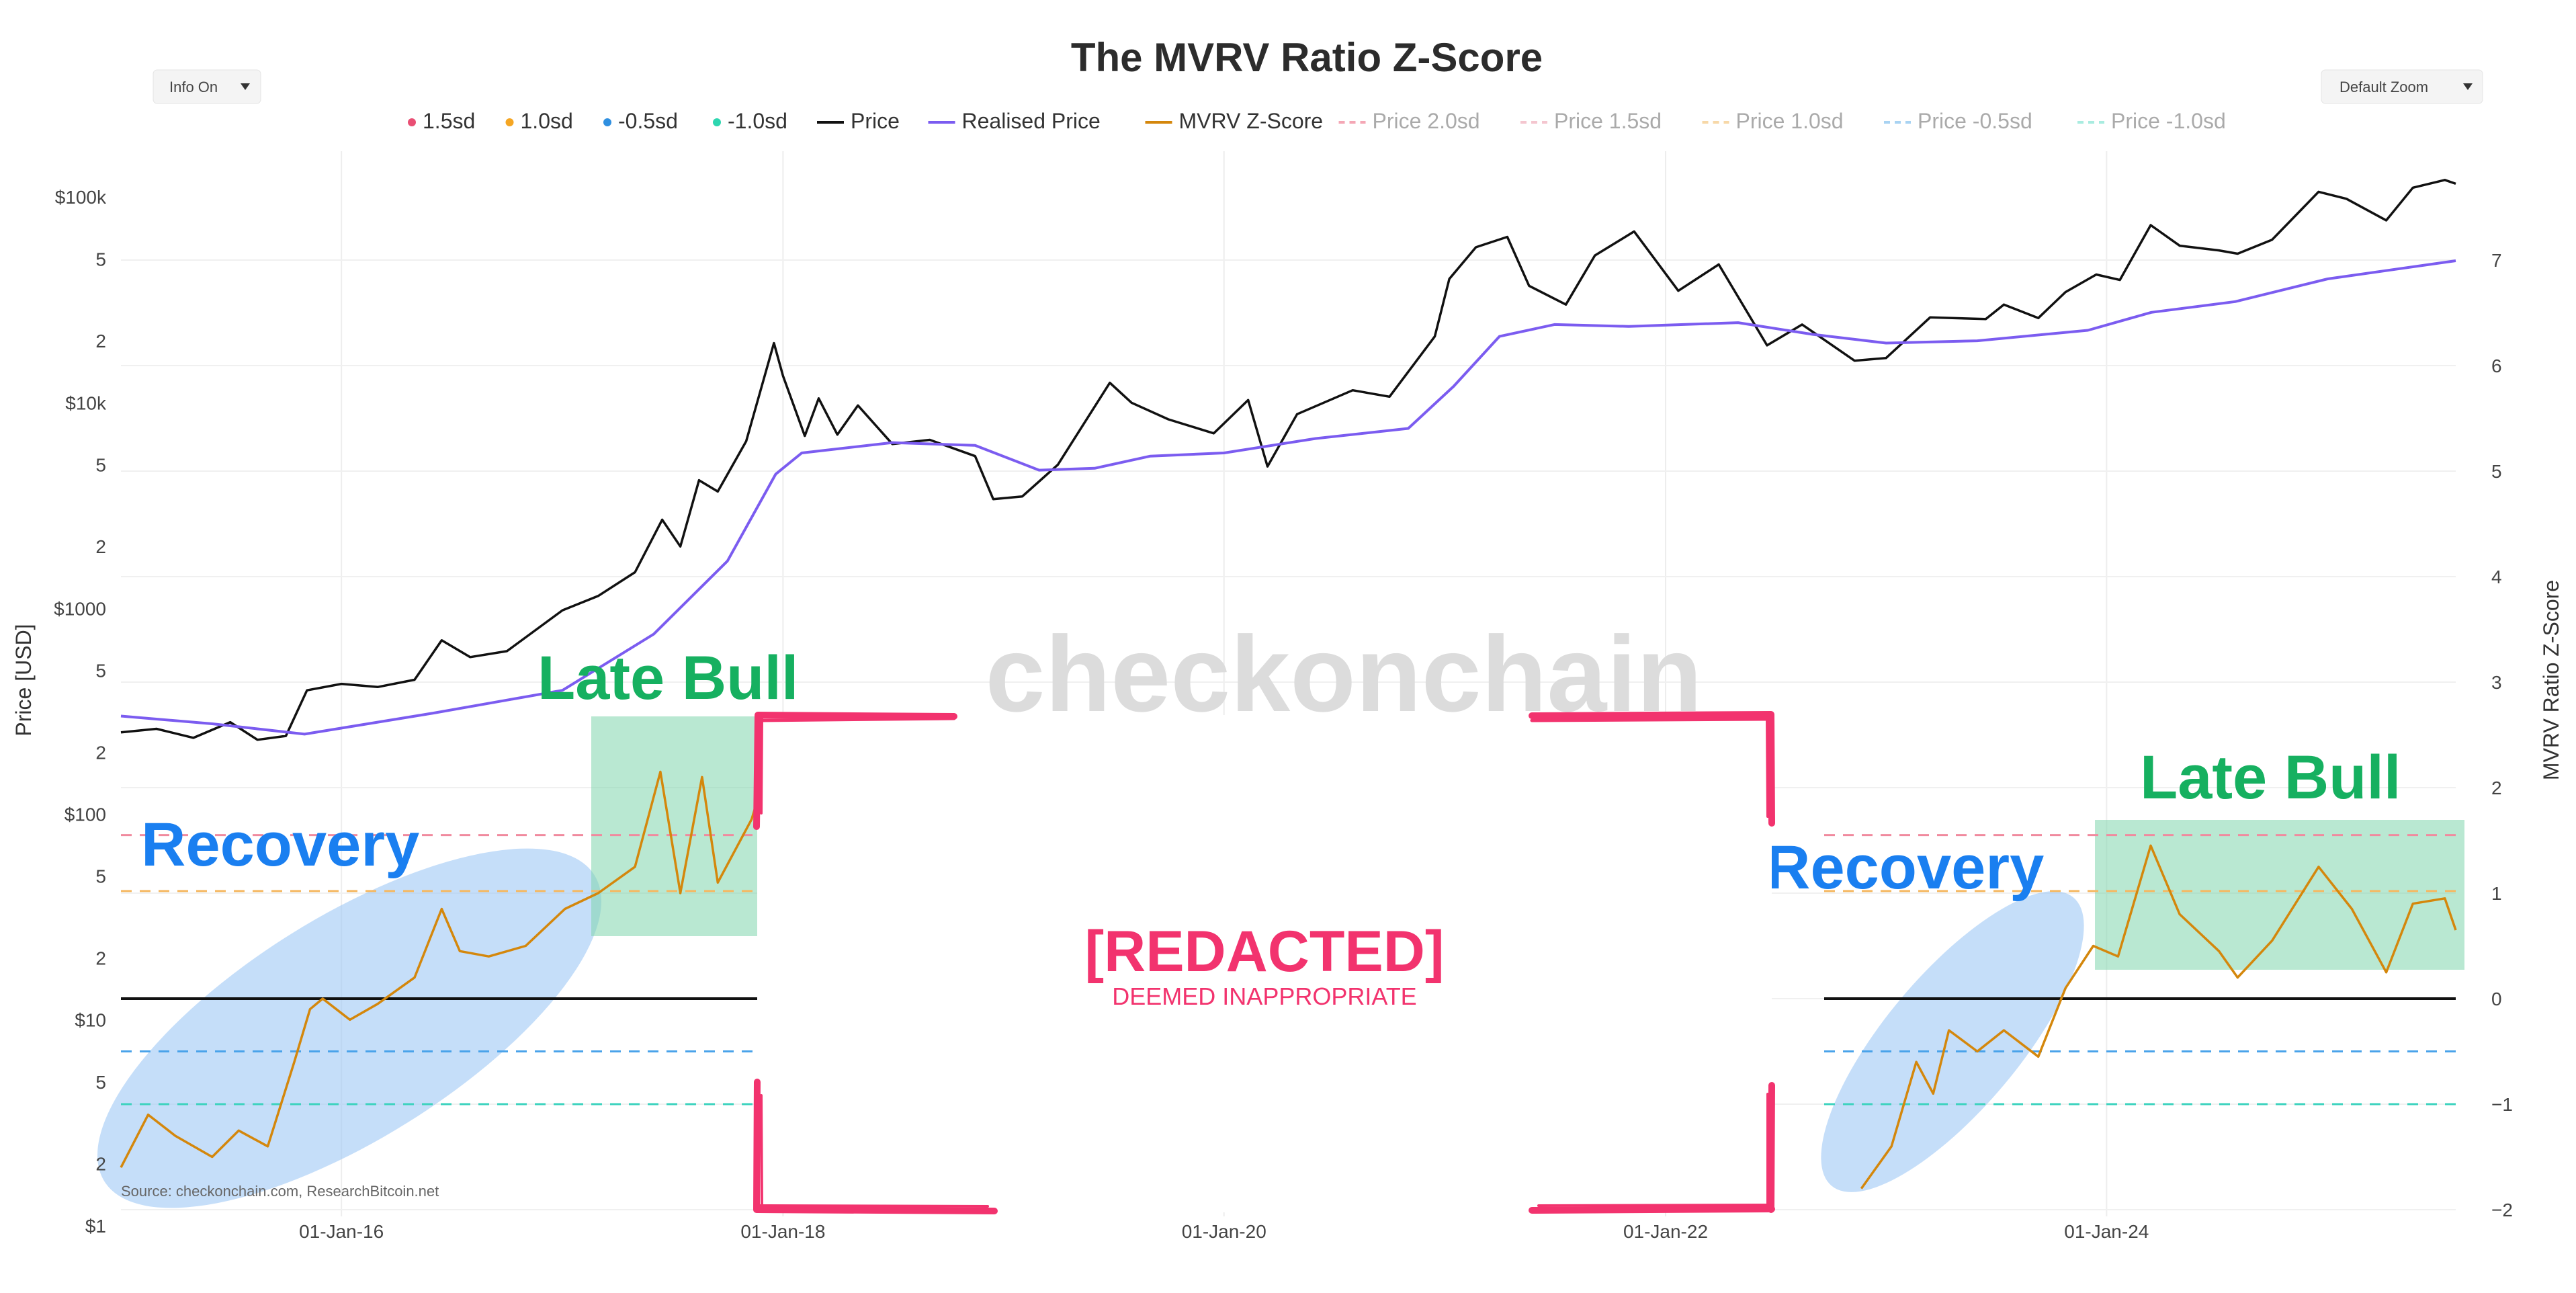 The width and height of the screenshot is (2576, 1293). I want to click on late-bull-label-right: Late Bull, so click(2270, 777).